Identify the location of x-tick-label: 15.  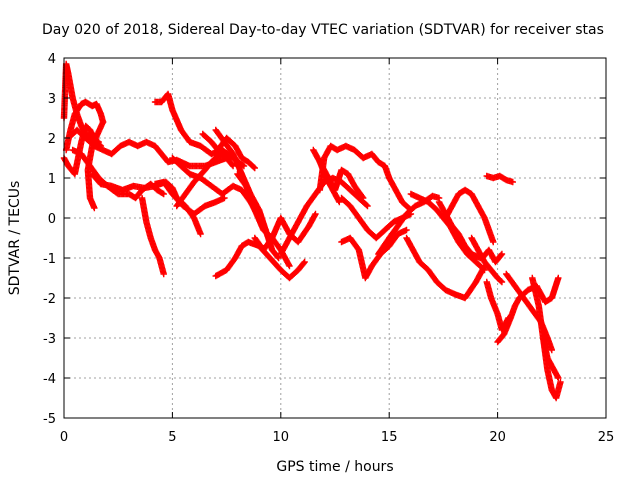
(389, 437).